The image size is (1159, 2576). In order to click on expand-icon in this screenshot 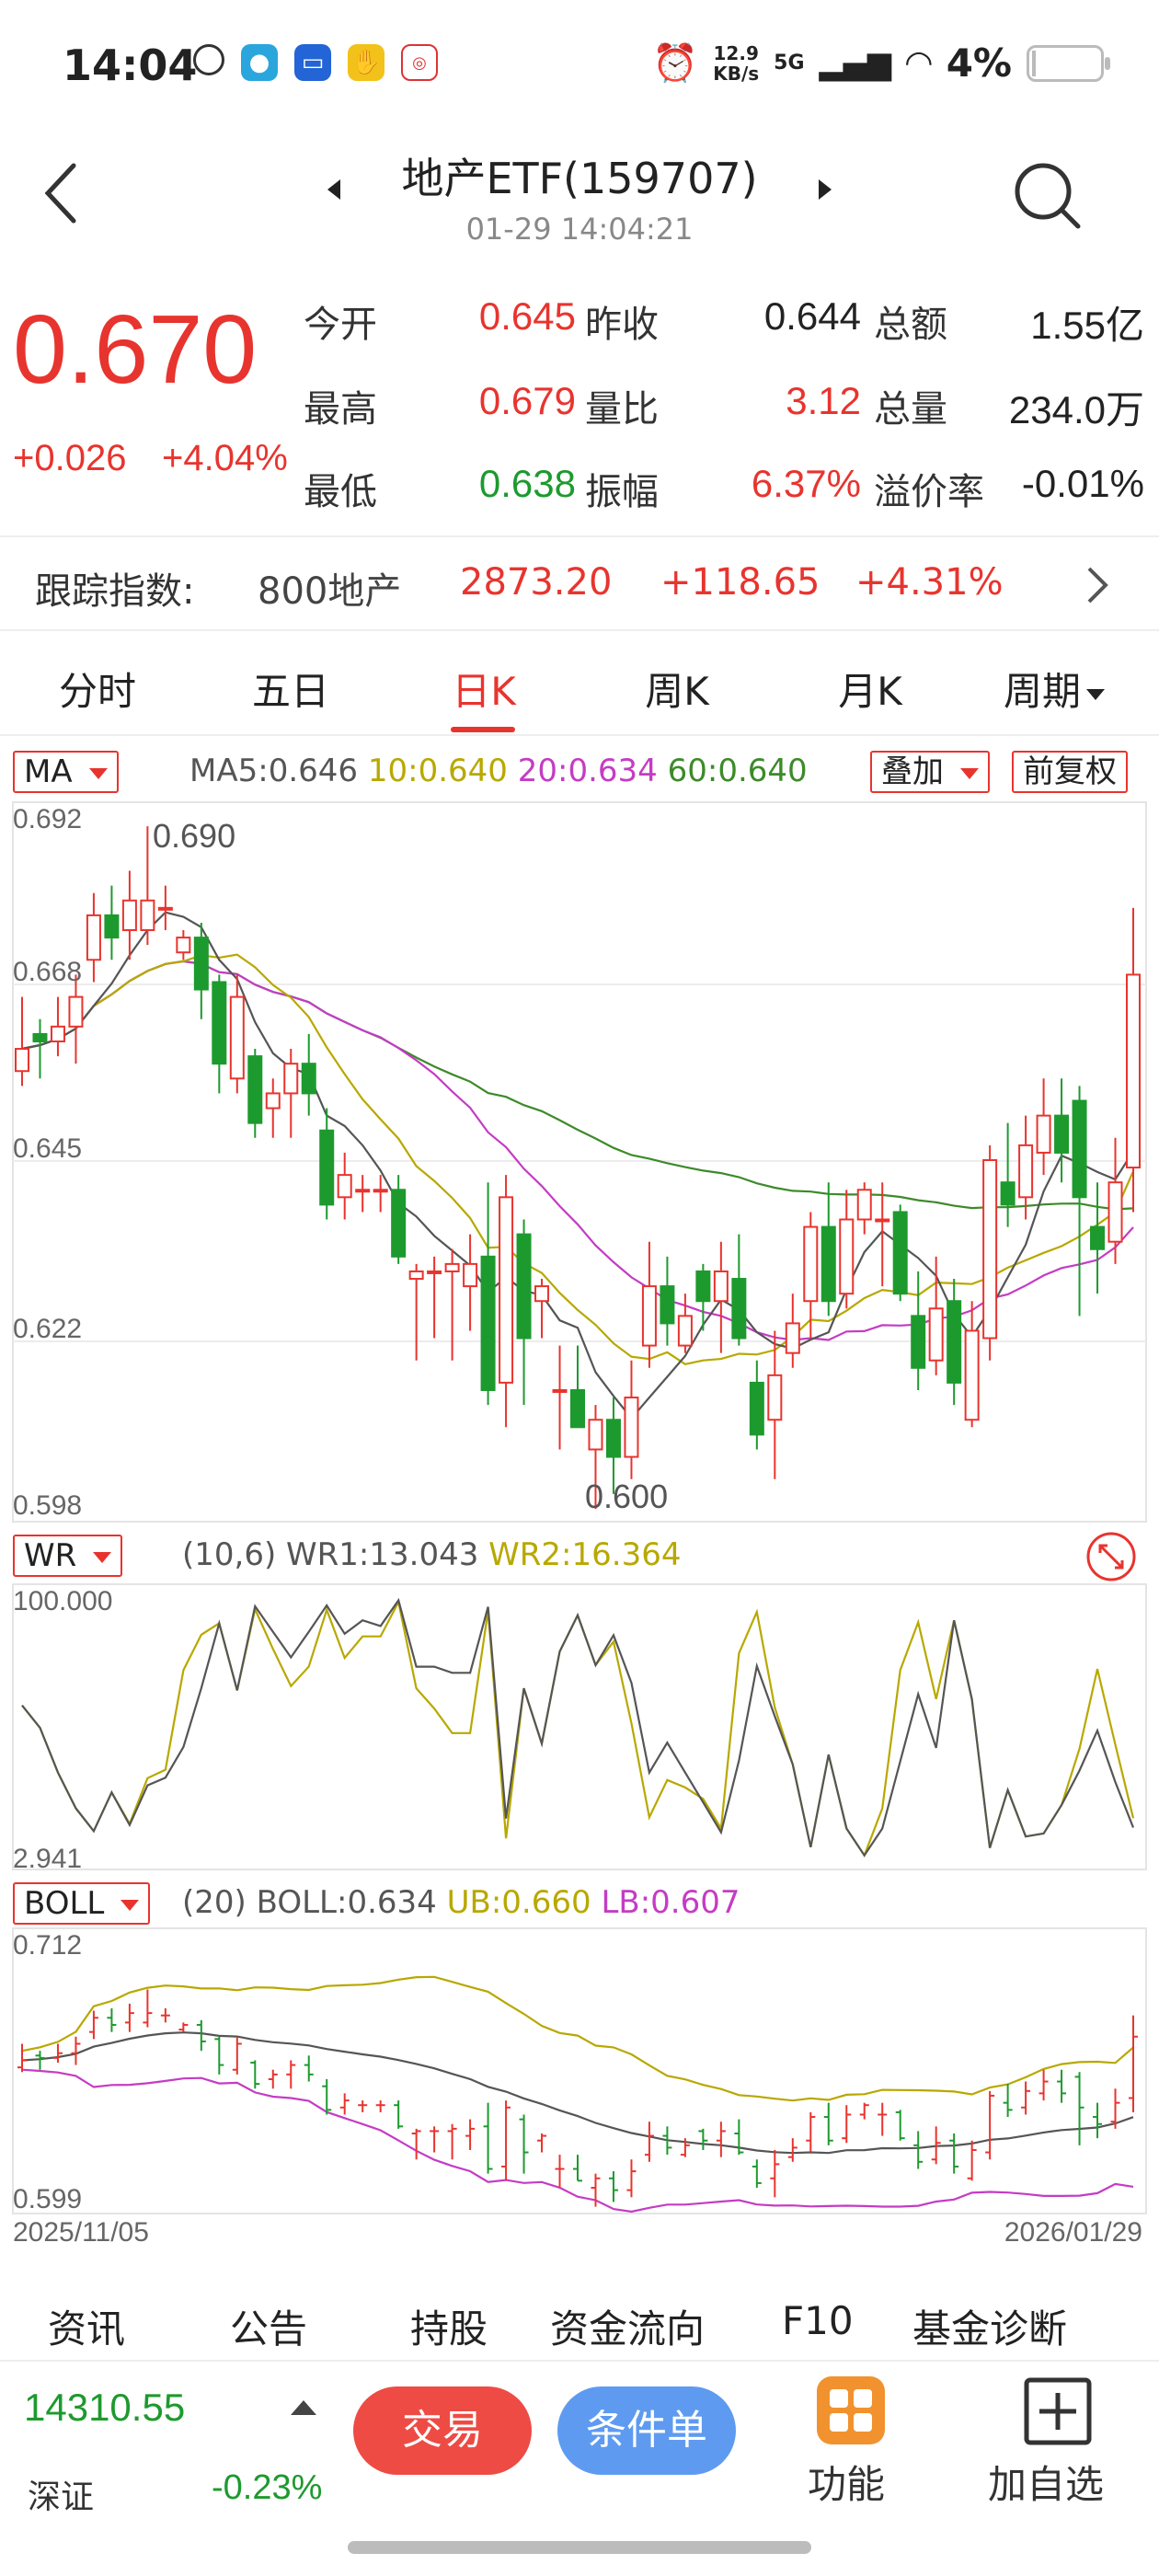, I will do `click(1111, 1556)`.